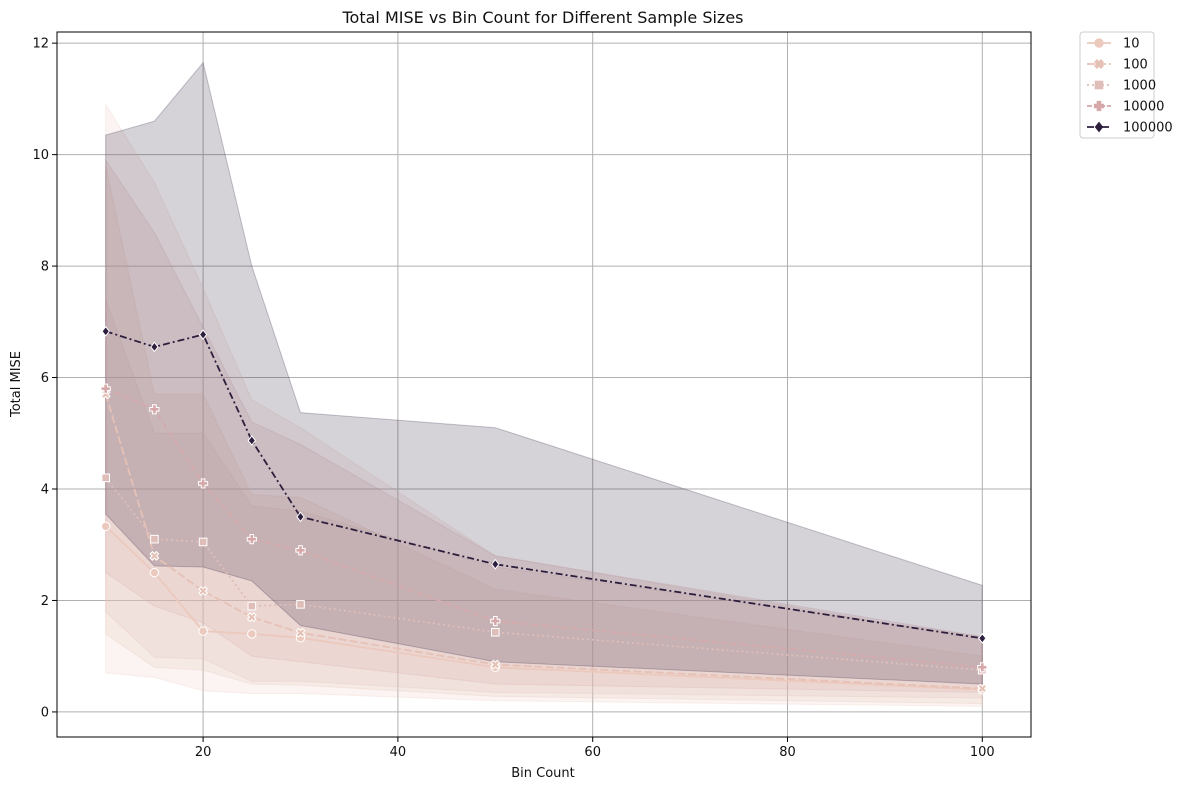  I want to click on x-axis-ticks: 20 40 60 80 100, so click(595, 748).